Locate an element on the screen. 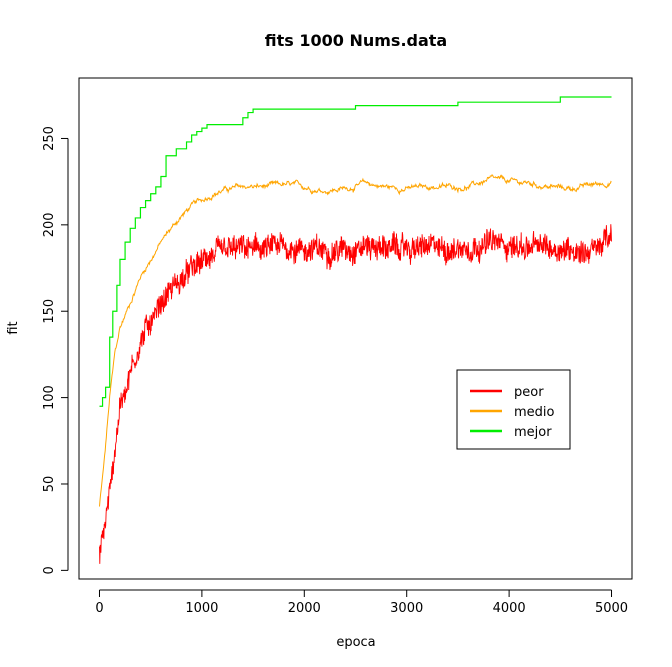 Image resolution: width=672 pixels, height=667 pixels. x-tick-label: 0 is located at coordinates (99, 608).